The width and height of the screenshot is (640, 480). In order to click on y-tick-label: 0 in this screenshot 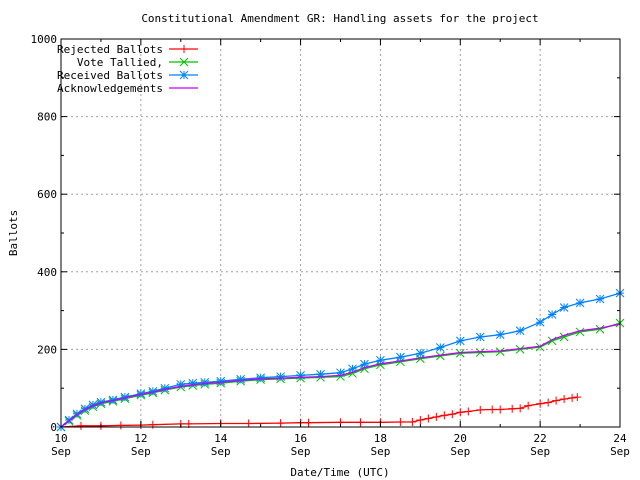, I will do `click(53, 427)`.